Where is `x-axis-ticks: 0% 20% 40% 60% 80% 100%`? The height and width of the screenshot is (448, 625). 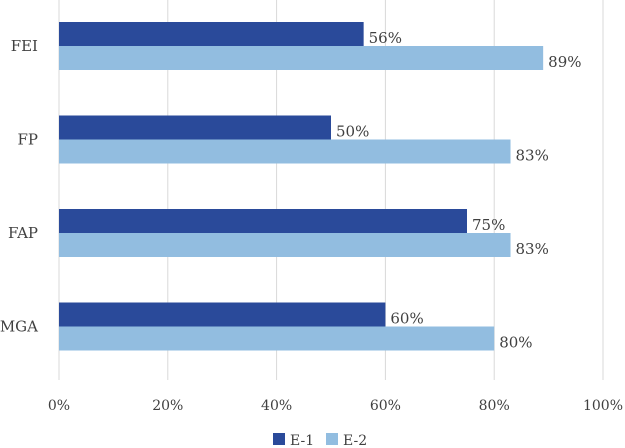 x-axis-ticks: 0% 20% 40% 60% 80% 100% is located at coordinates (335, 406).